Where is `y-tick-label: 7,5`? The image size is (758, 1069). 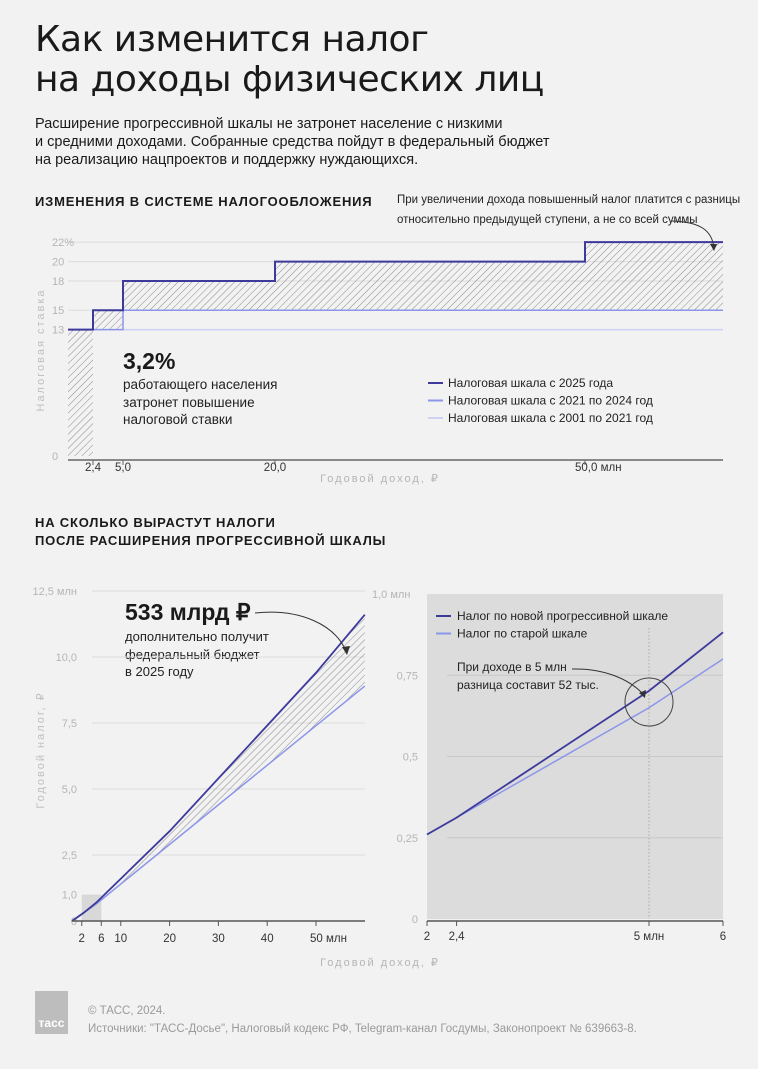 y-tick-label: 7,5 is located at coordinates (69, 724).